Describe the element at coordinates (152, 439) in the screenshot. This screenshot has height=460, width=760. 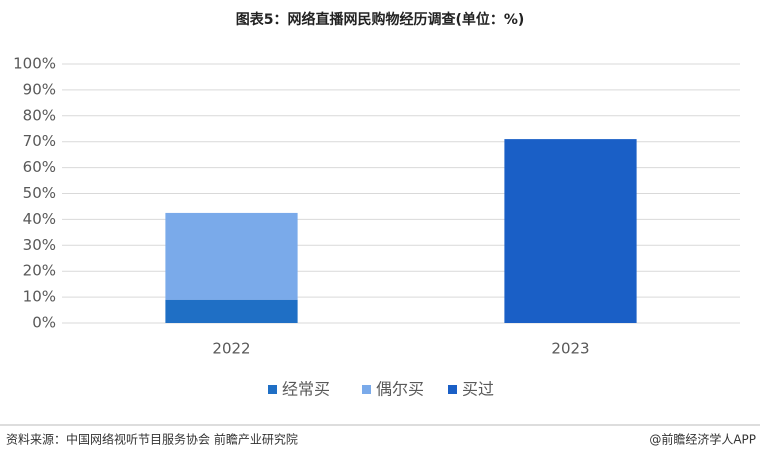
I see `source-note: 资料来源：中国网络视听节目服务协会 前瞻产业研究院` at that location.